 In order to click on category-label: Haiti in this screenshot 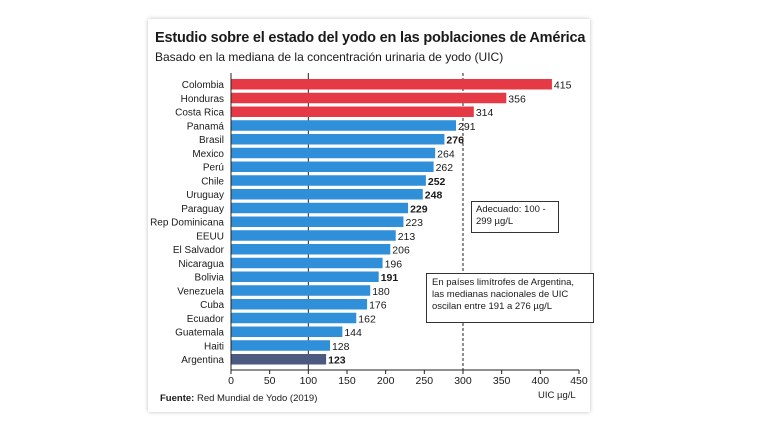, I will do `click(214, 346)`.